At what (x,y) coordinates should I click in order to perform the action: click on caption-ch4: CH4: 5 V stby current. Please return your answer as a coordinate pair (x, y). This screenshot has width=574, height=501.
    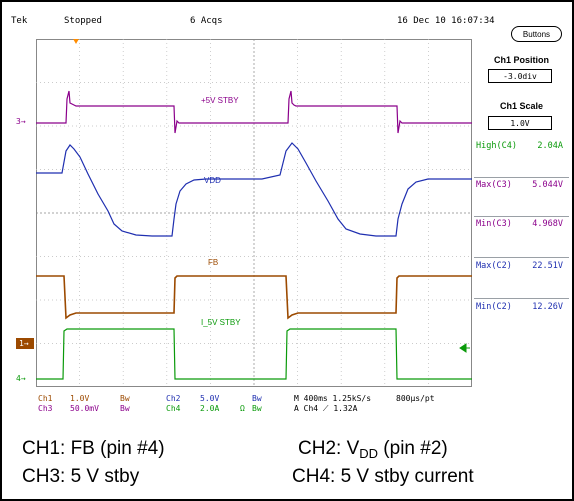
    Looking at the image, I should click on (383, 476).